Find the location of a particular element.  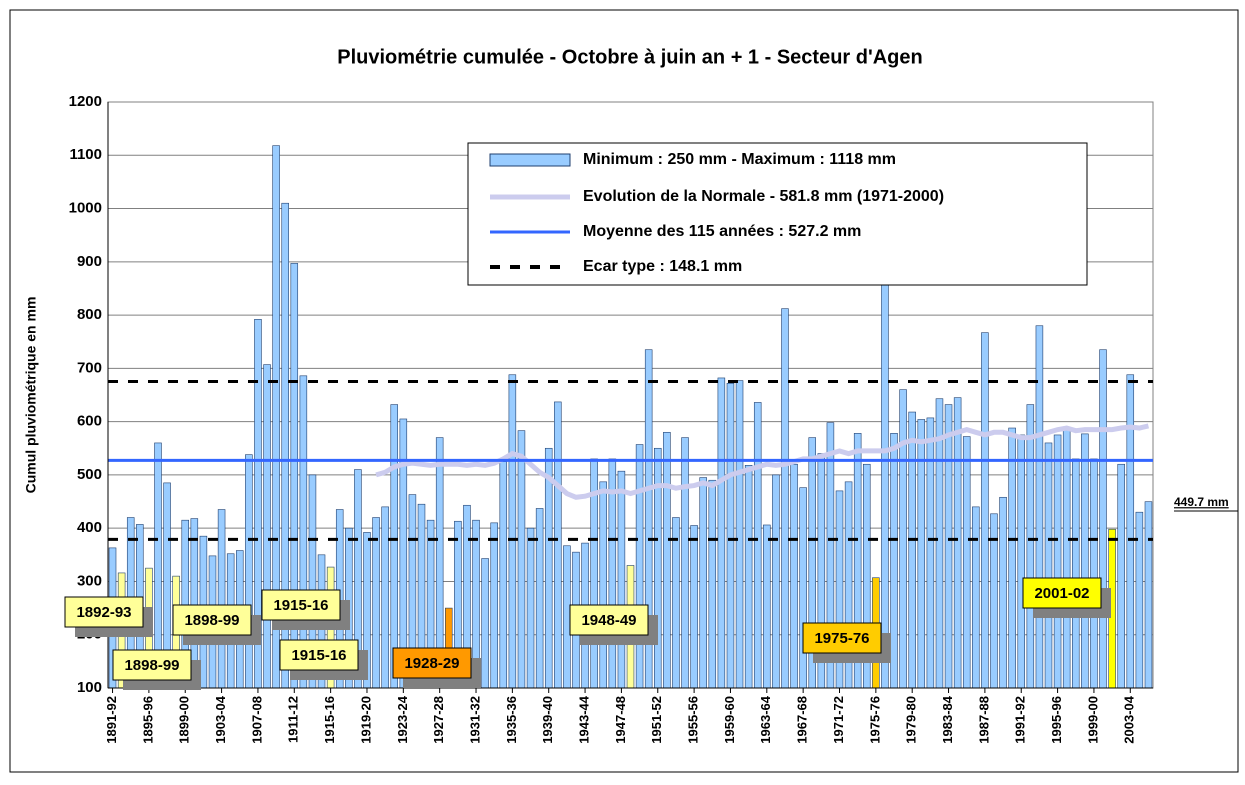

y-tick-label: 700 is located at coordinates (89, 367).